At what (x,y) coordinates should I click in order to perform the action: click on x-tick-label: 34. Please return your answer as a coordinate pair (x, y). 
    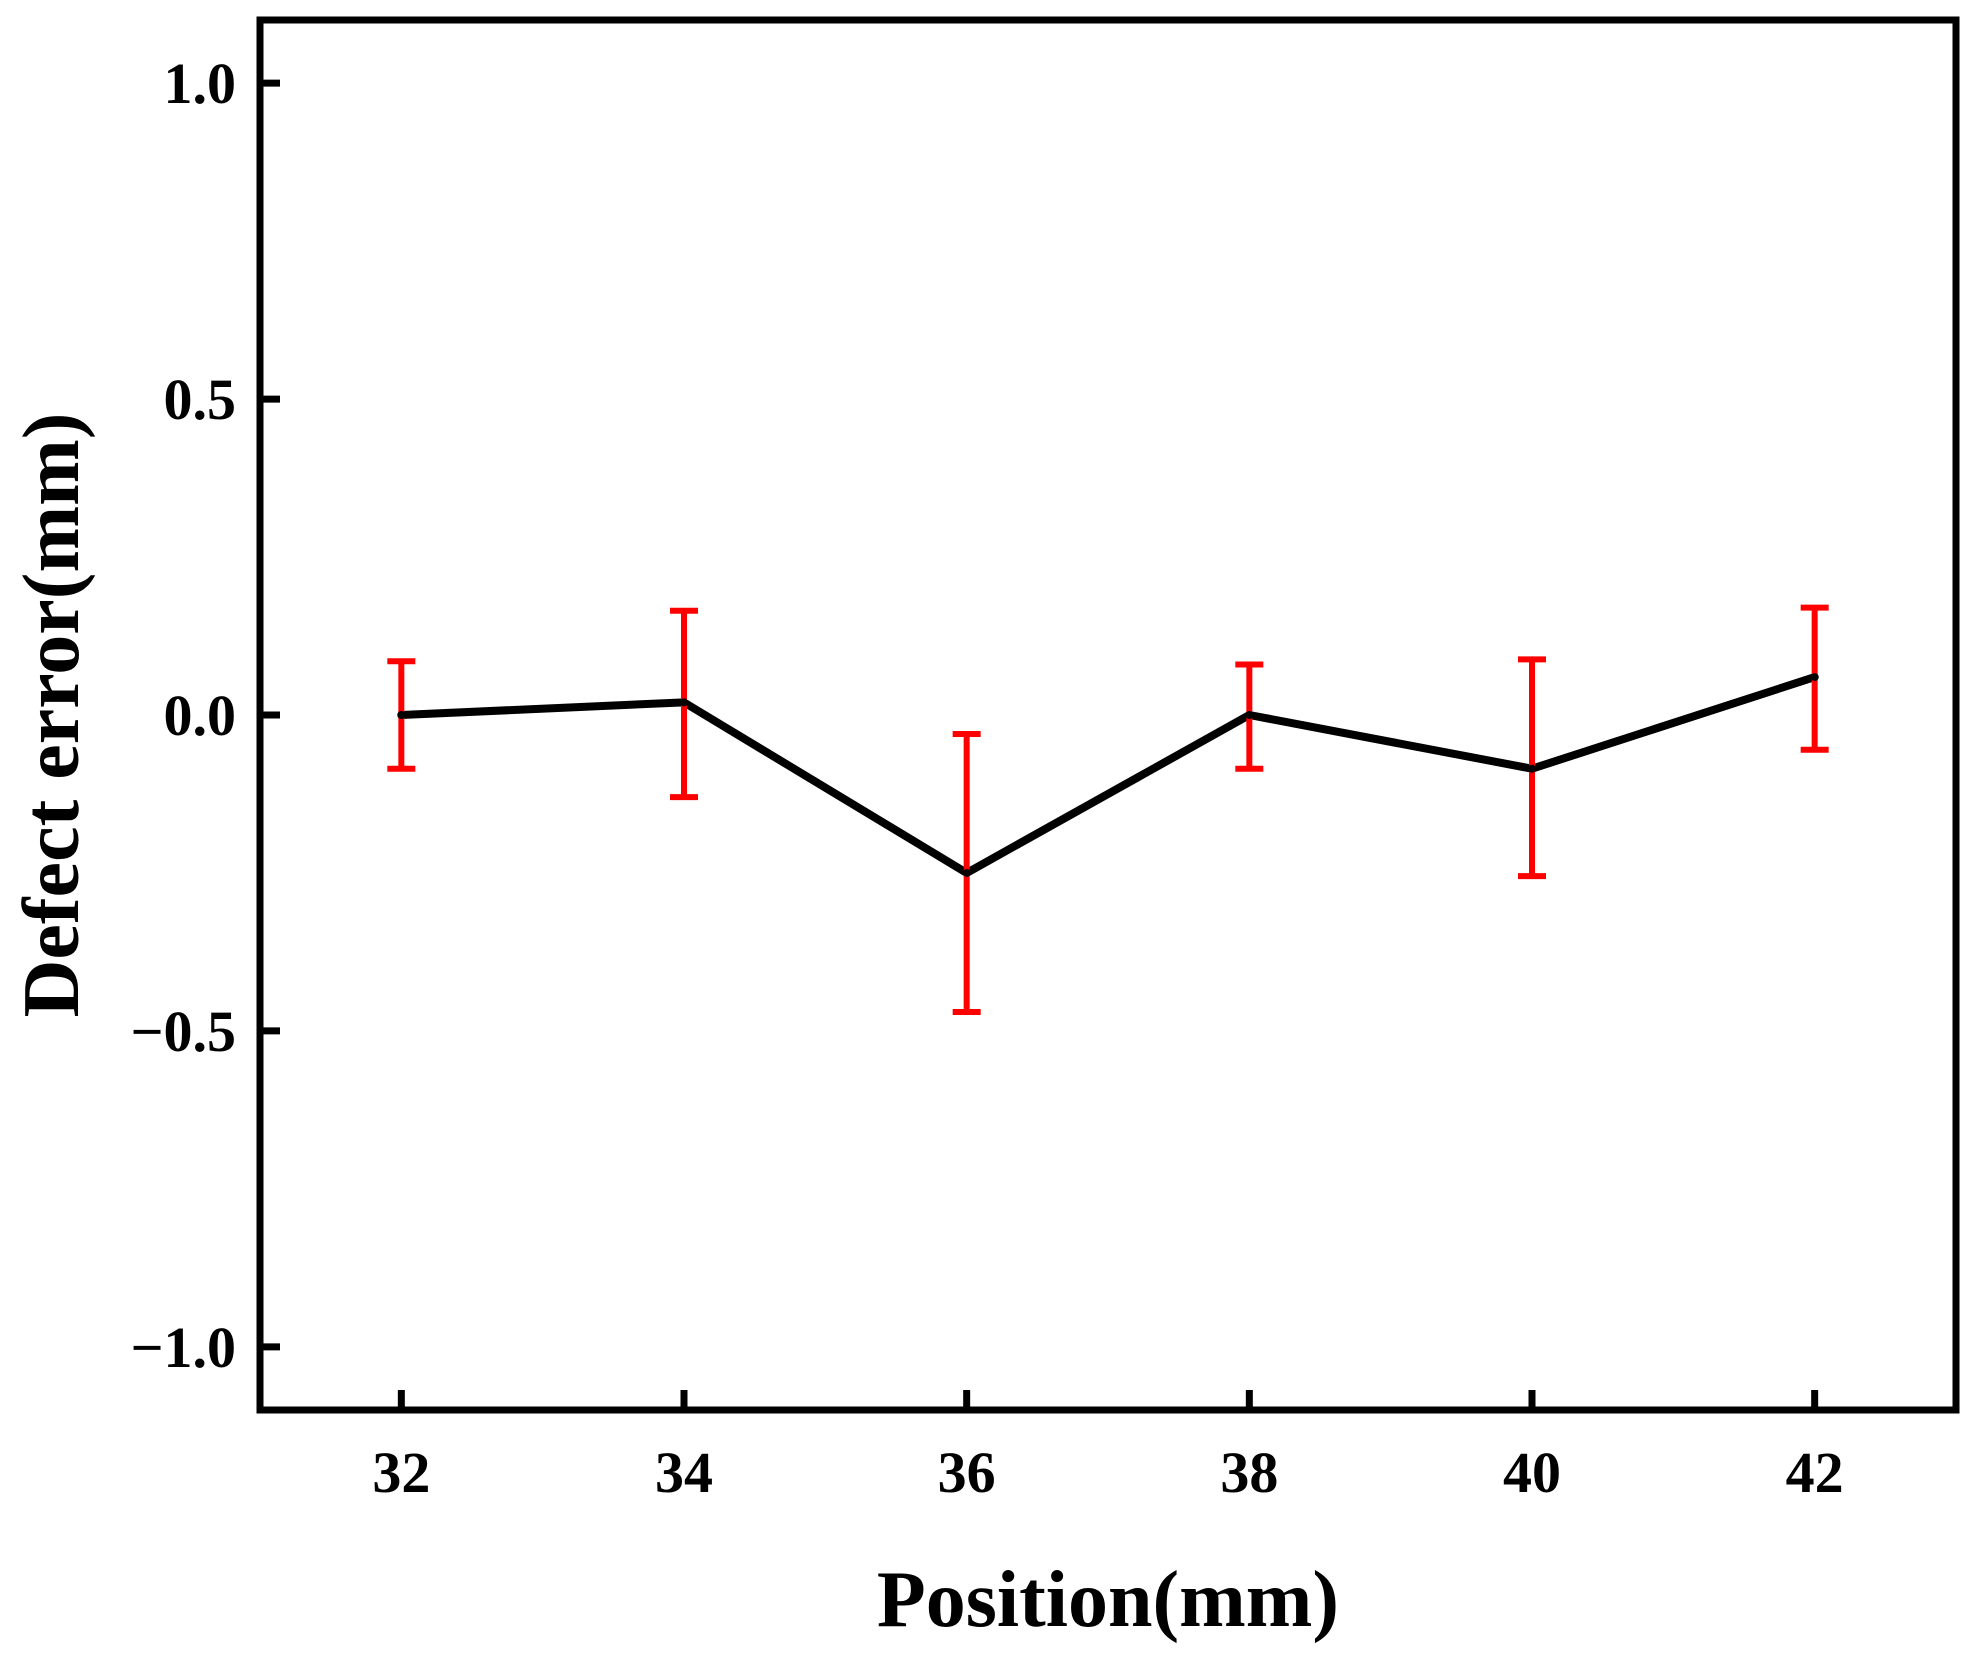
    Looking at the image, I should click on (684, 1472).